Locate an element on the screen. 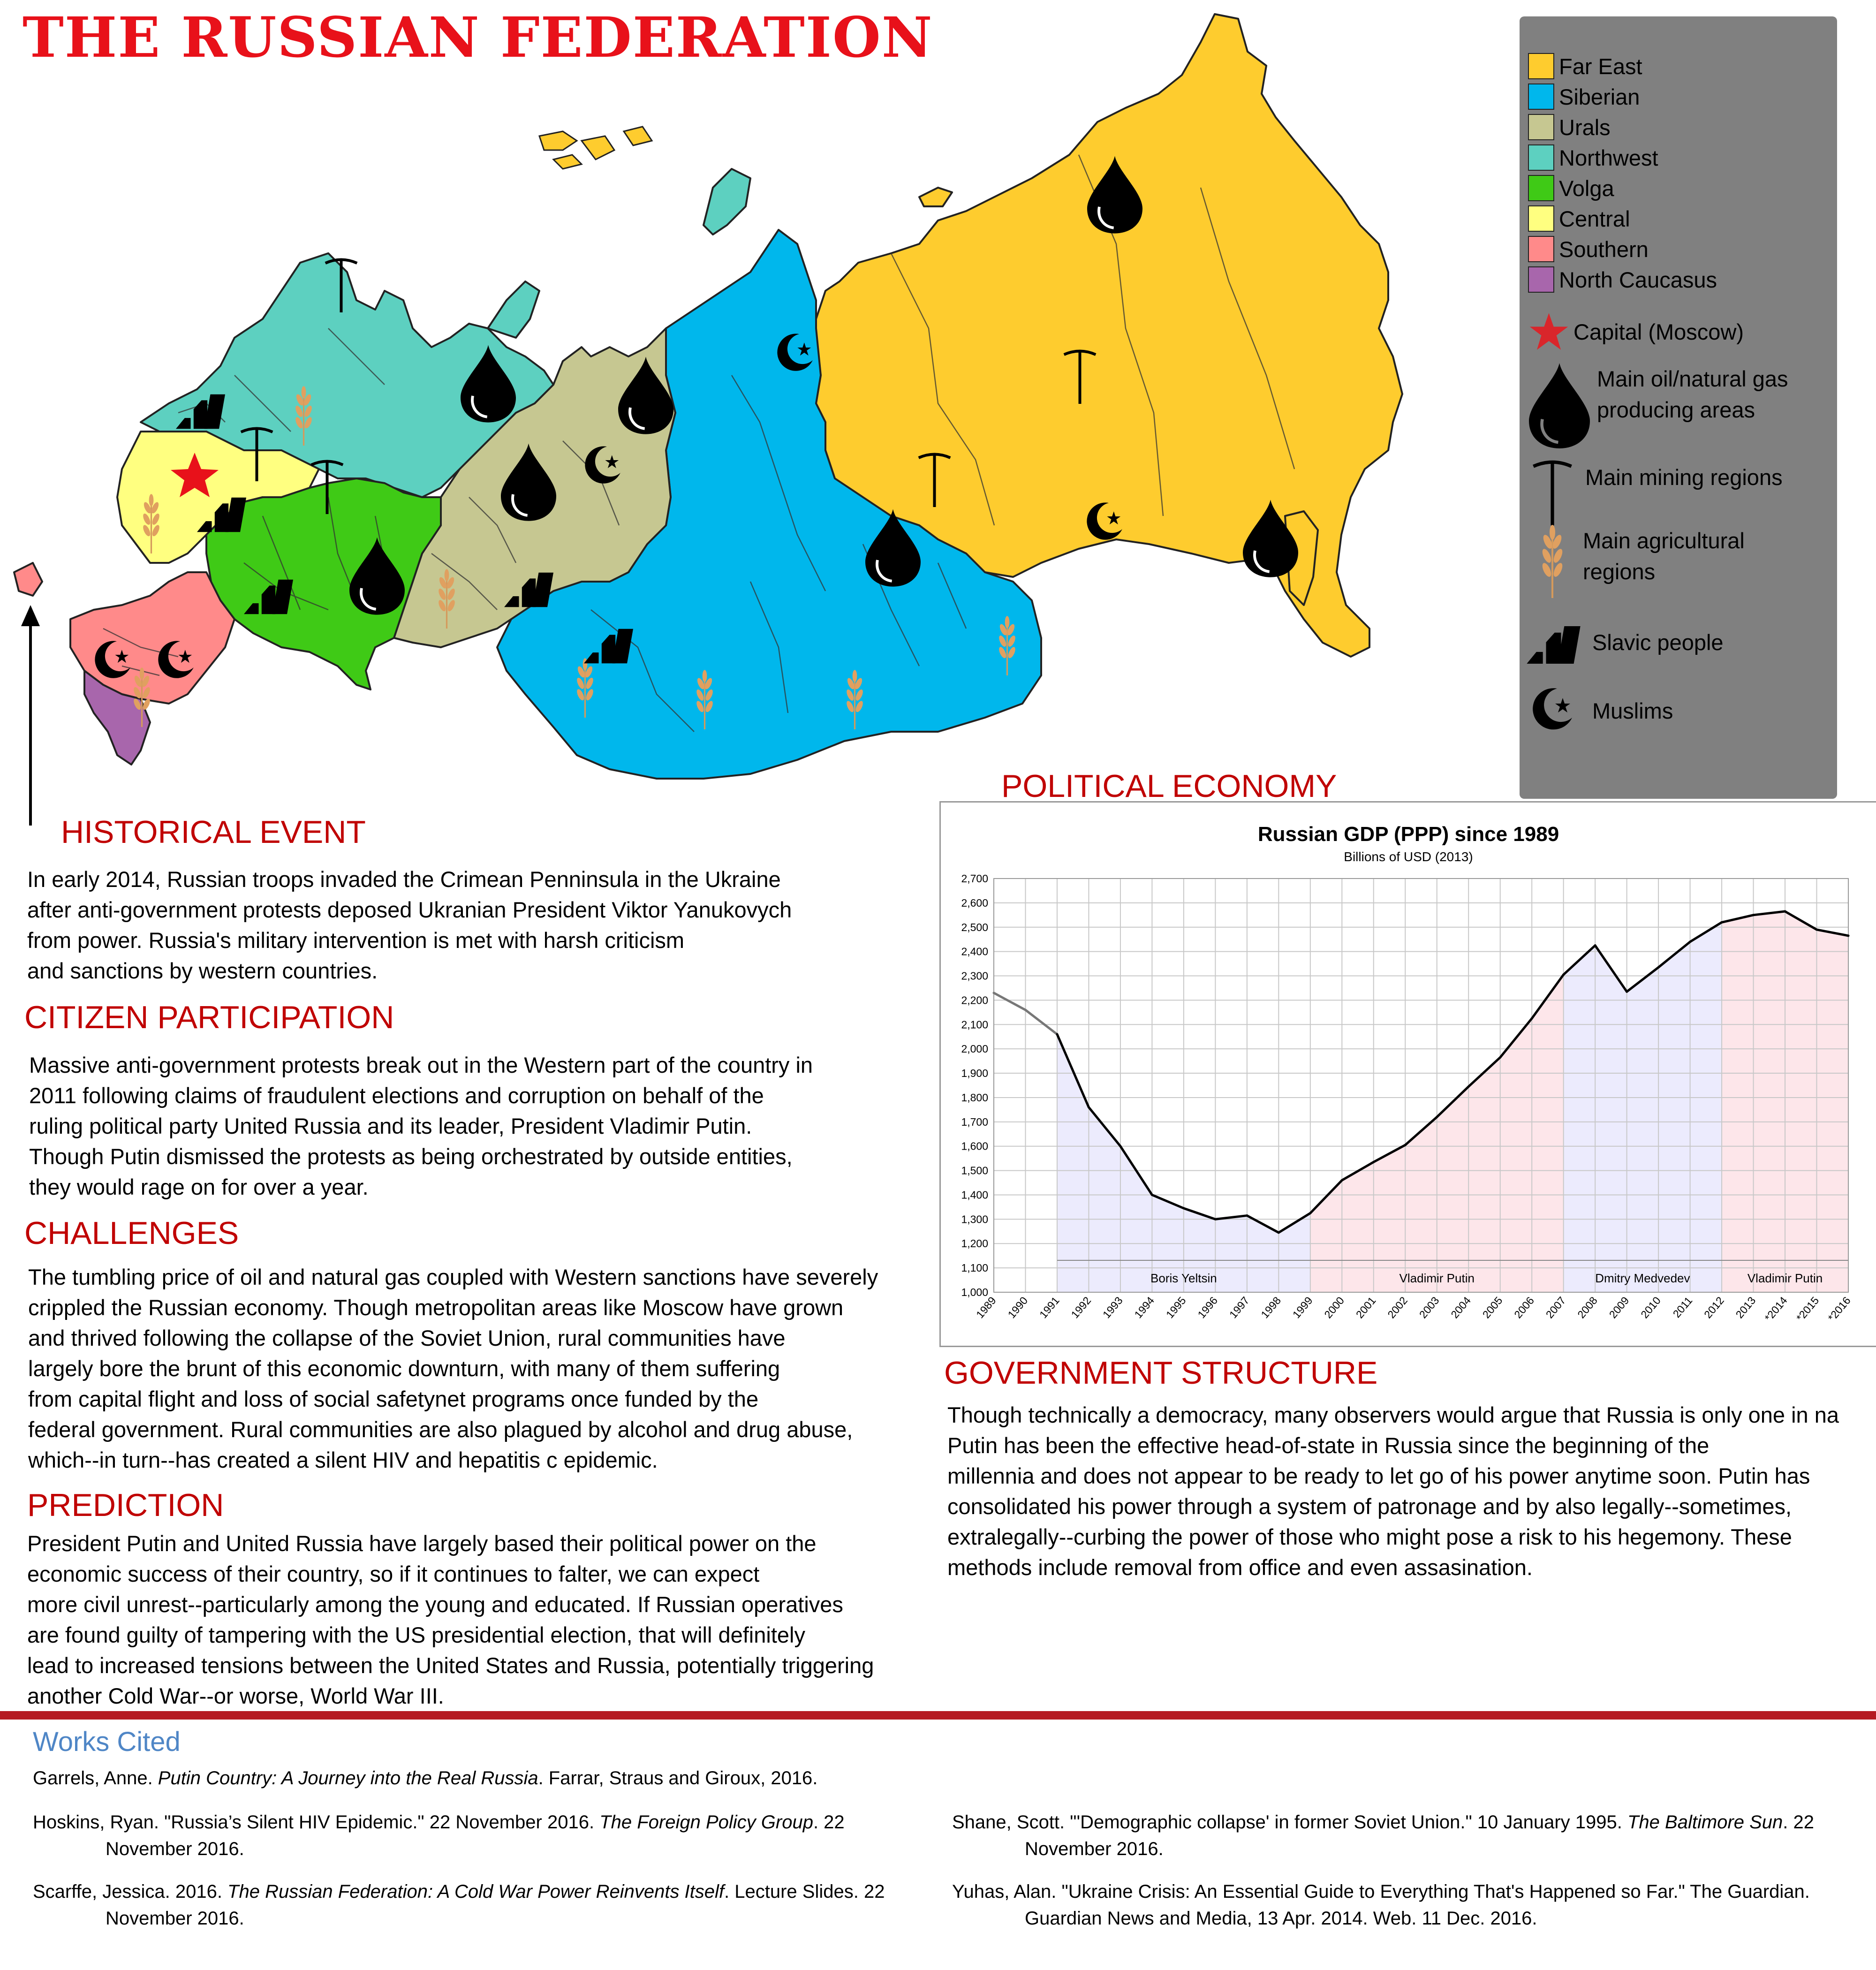 The height and width of the screenshot is (1970, 1876). gdp-line is located at coordinates (1452, 1072).